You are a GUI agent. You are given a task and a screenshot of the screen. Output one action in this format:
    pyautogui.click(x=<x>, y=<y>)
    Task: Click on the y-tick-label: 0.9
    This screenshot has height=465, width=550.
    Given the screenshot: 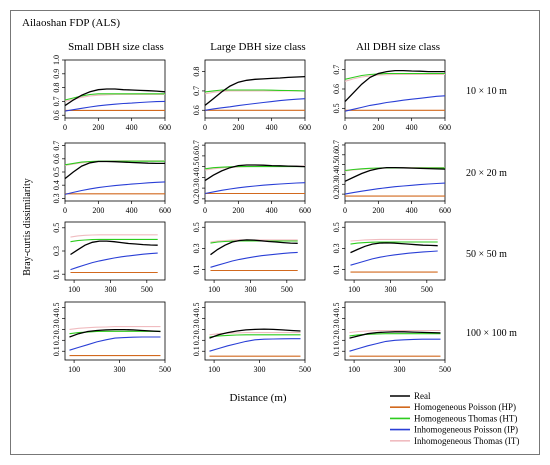 What is the action you would take?
    pyautogui.click(x=56, y=74)
    